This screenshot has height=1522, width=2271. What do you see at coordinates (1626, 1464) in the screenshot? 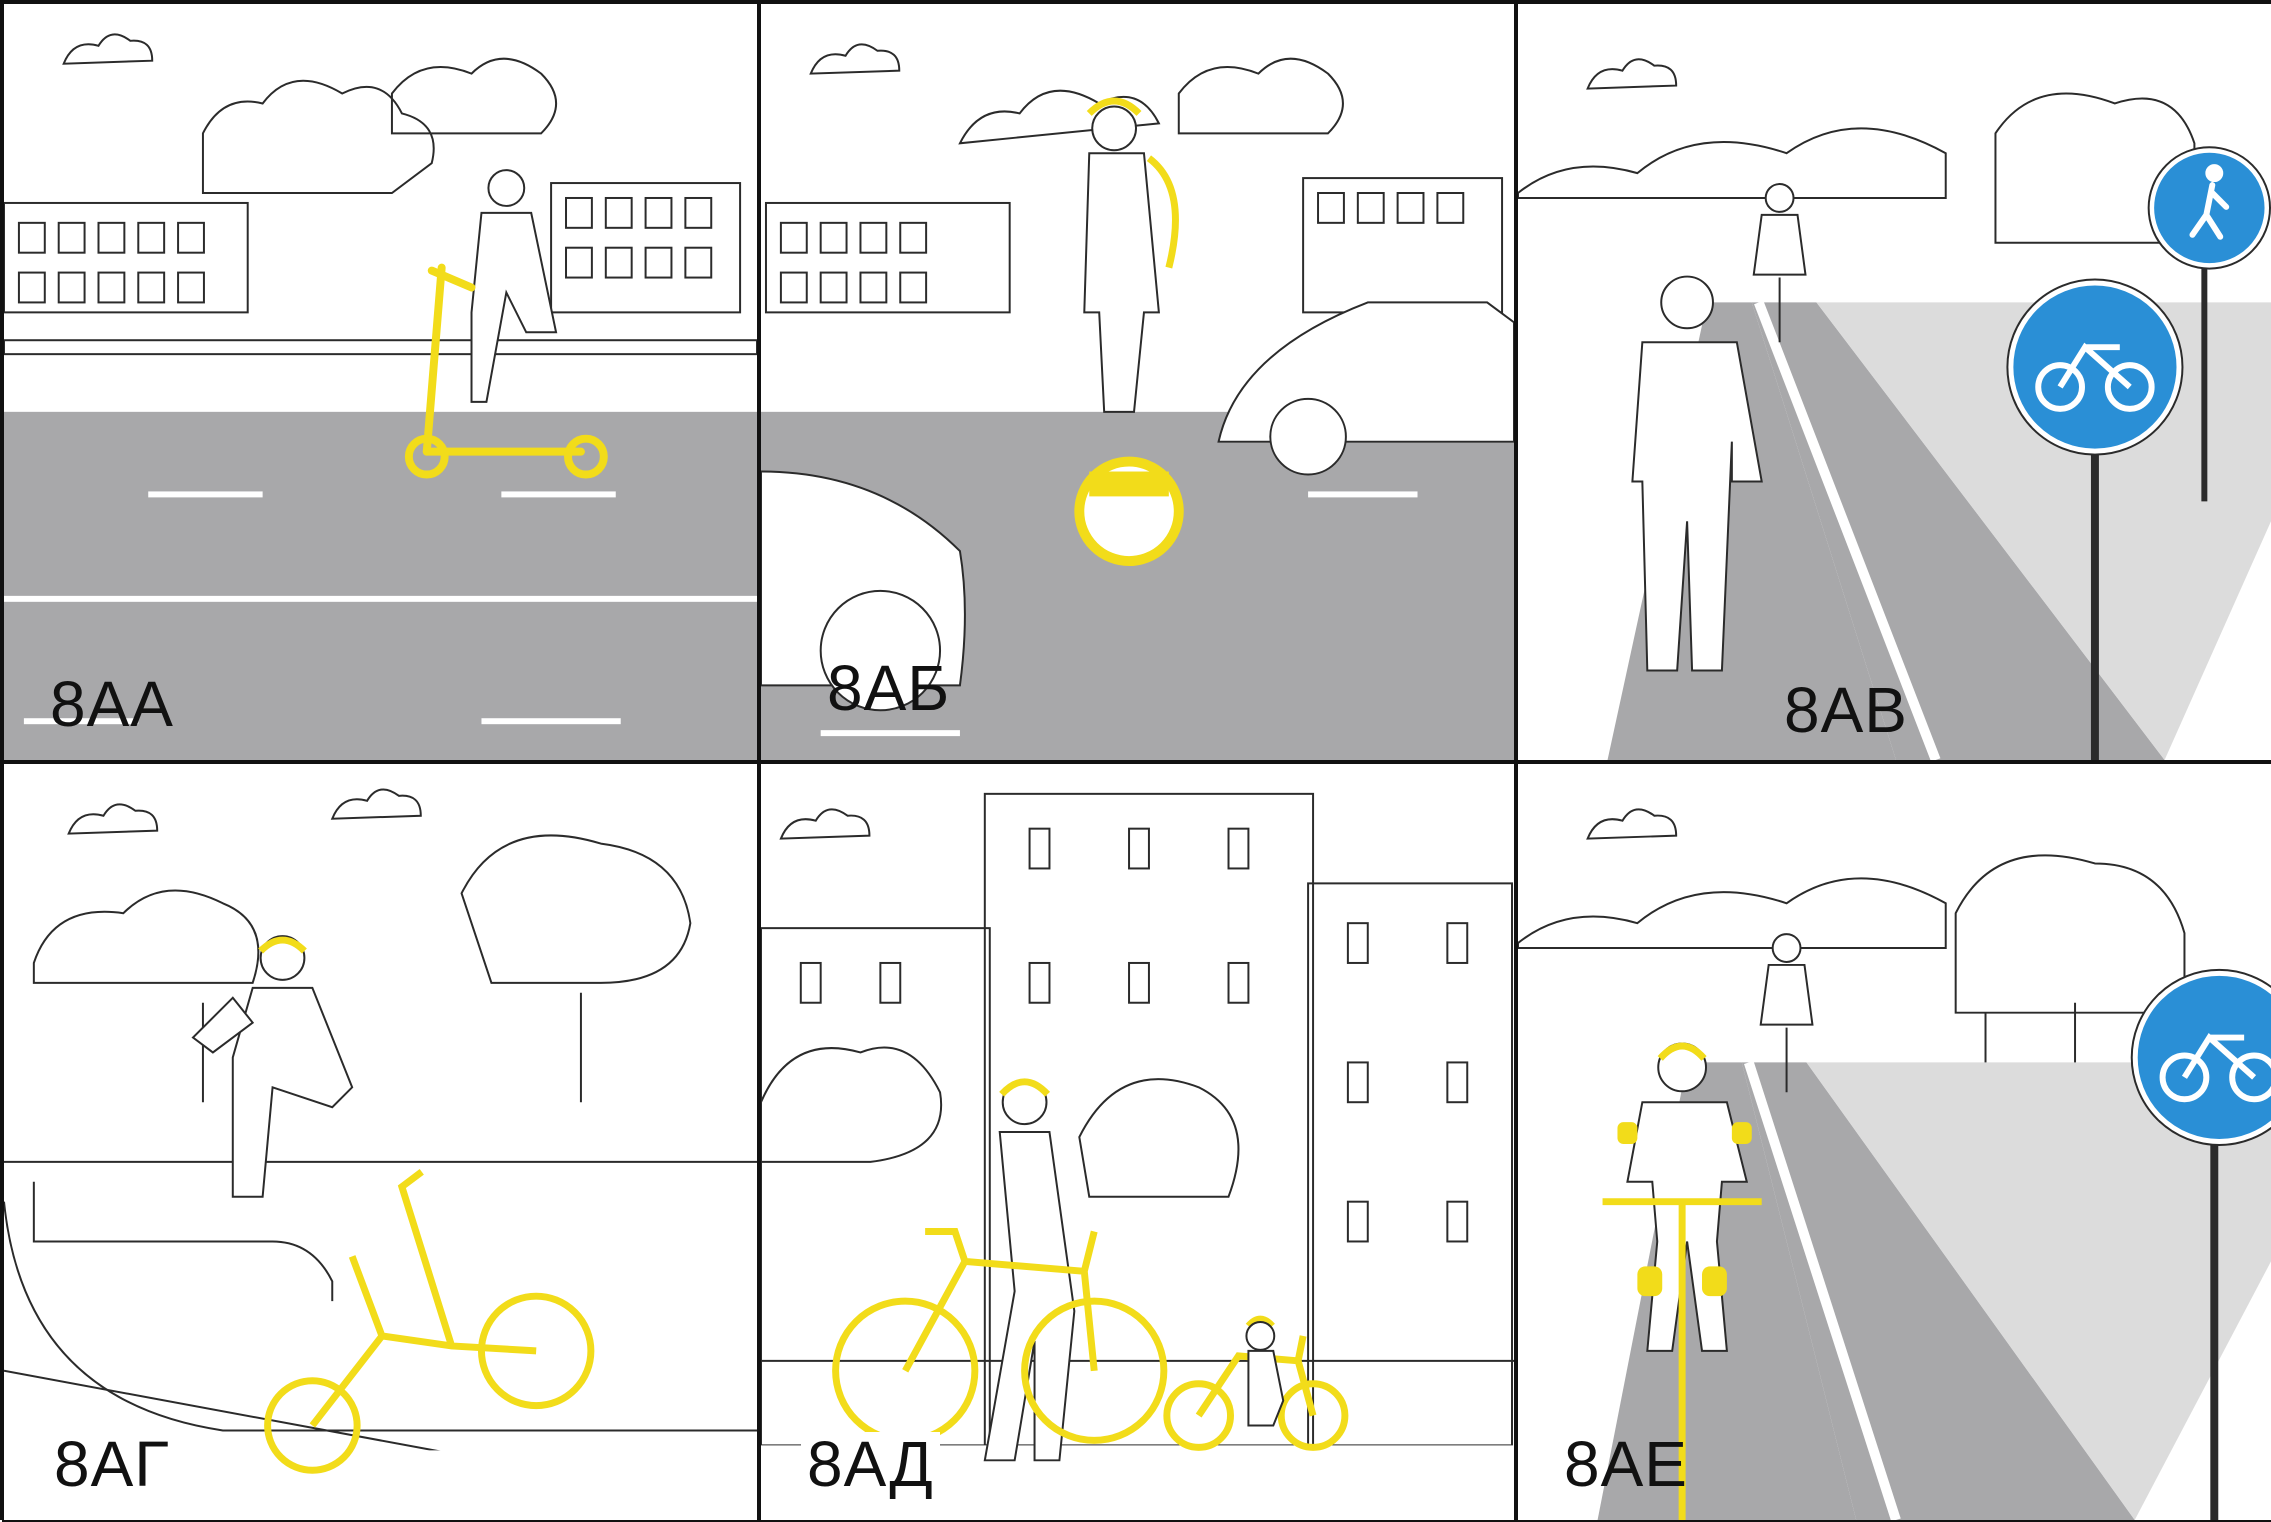
I see `panel-label: 8АЕ` at bounding box center [1626, 1464].